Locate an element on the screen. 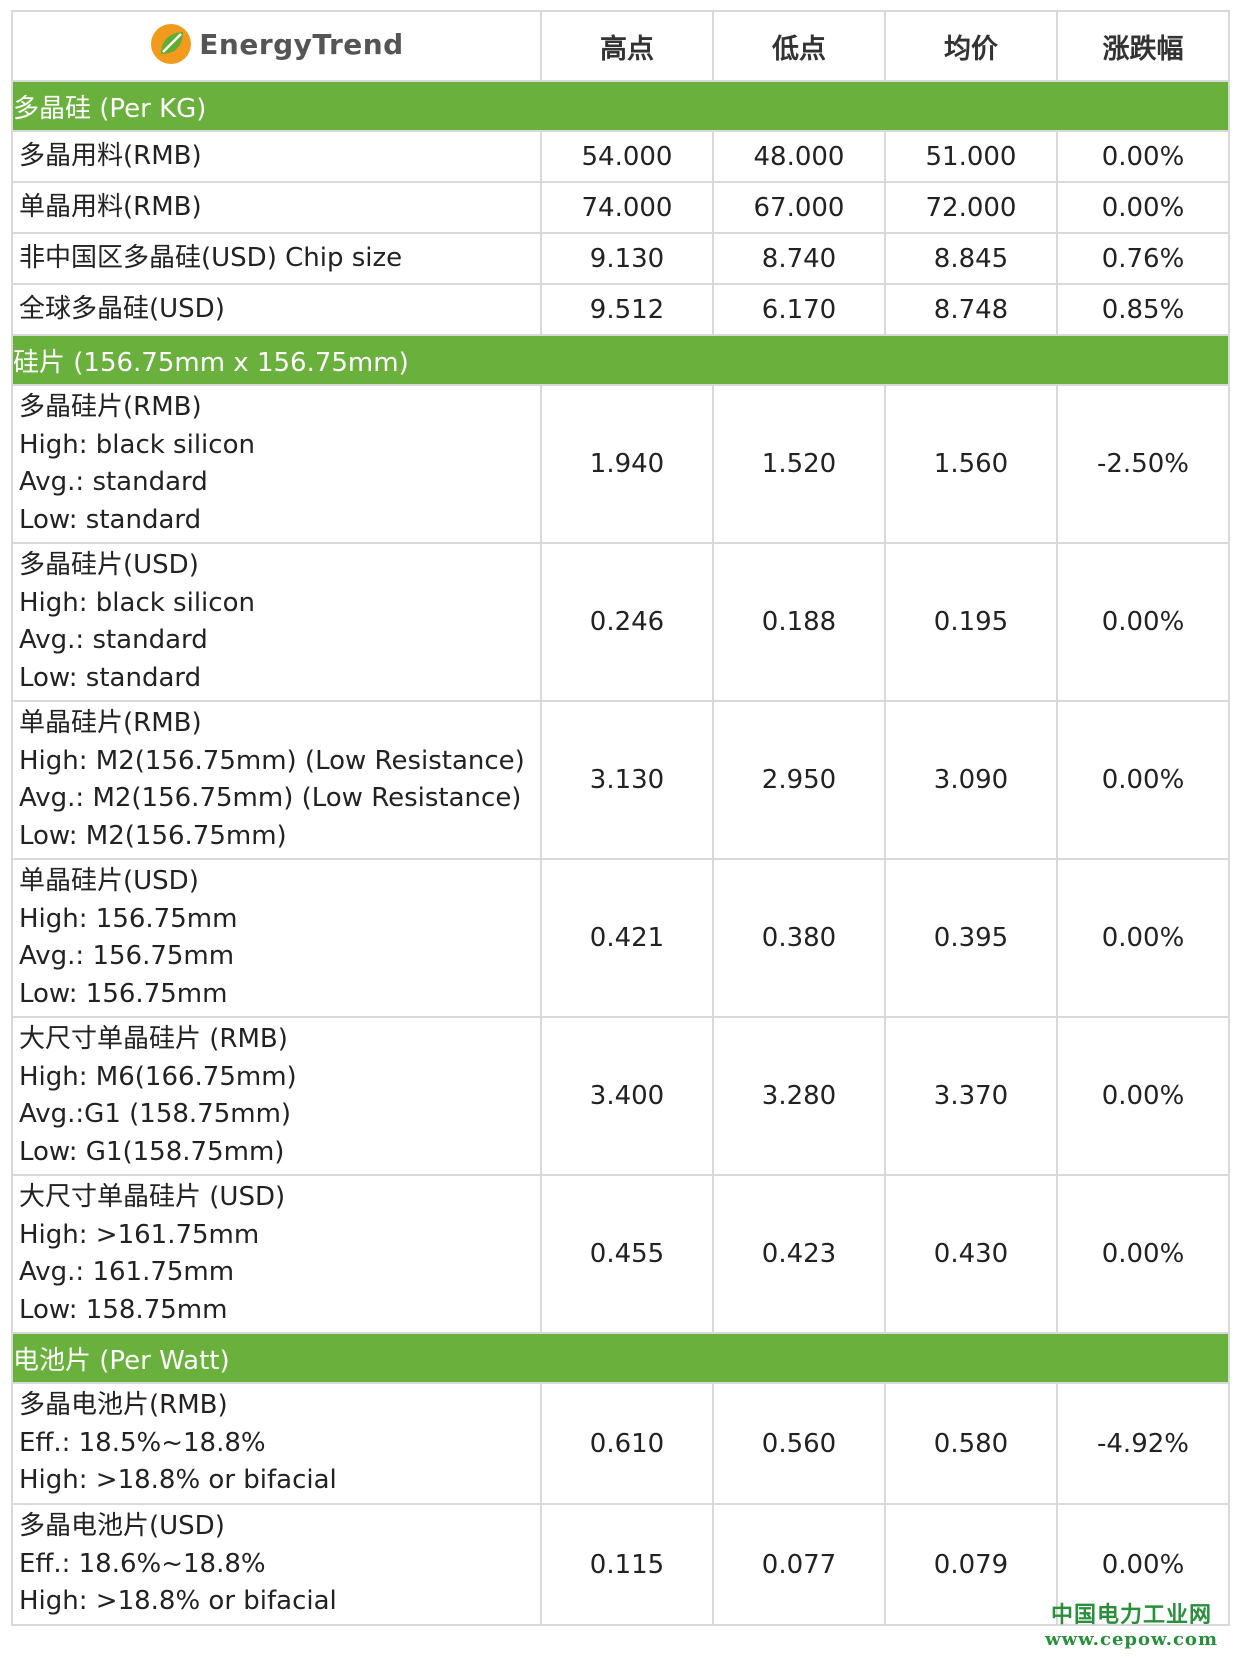 The image size is (1238, 1664). product-name-cell: 非中国区多晶硅(USD) Chip size is located at coordinates (276, 258).